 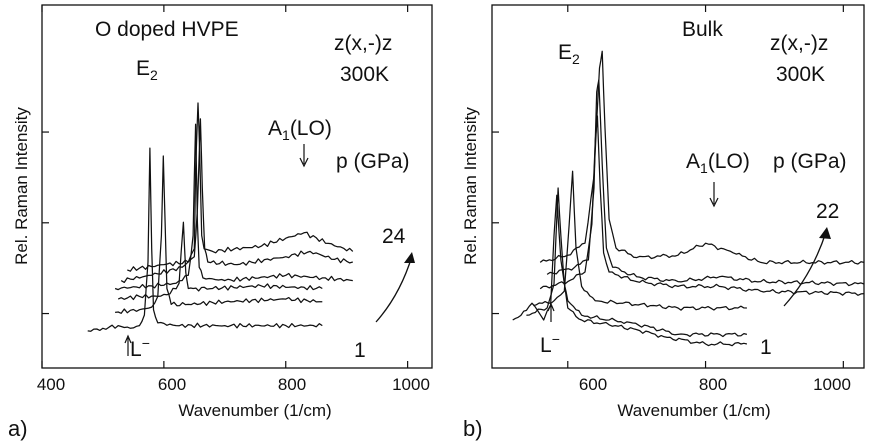 What do you see at coordinates (799, 43) in the screenshot?
I see `geometry-b: z(x,-)z` at bounding box center [799, 43].